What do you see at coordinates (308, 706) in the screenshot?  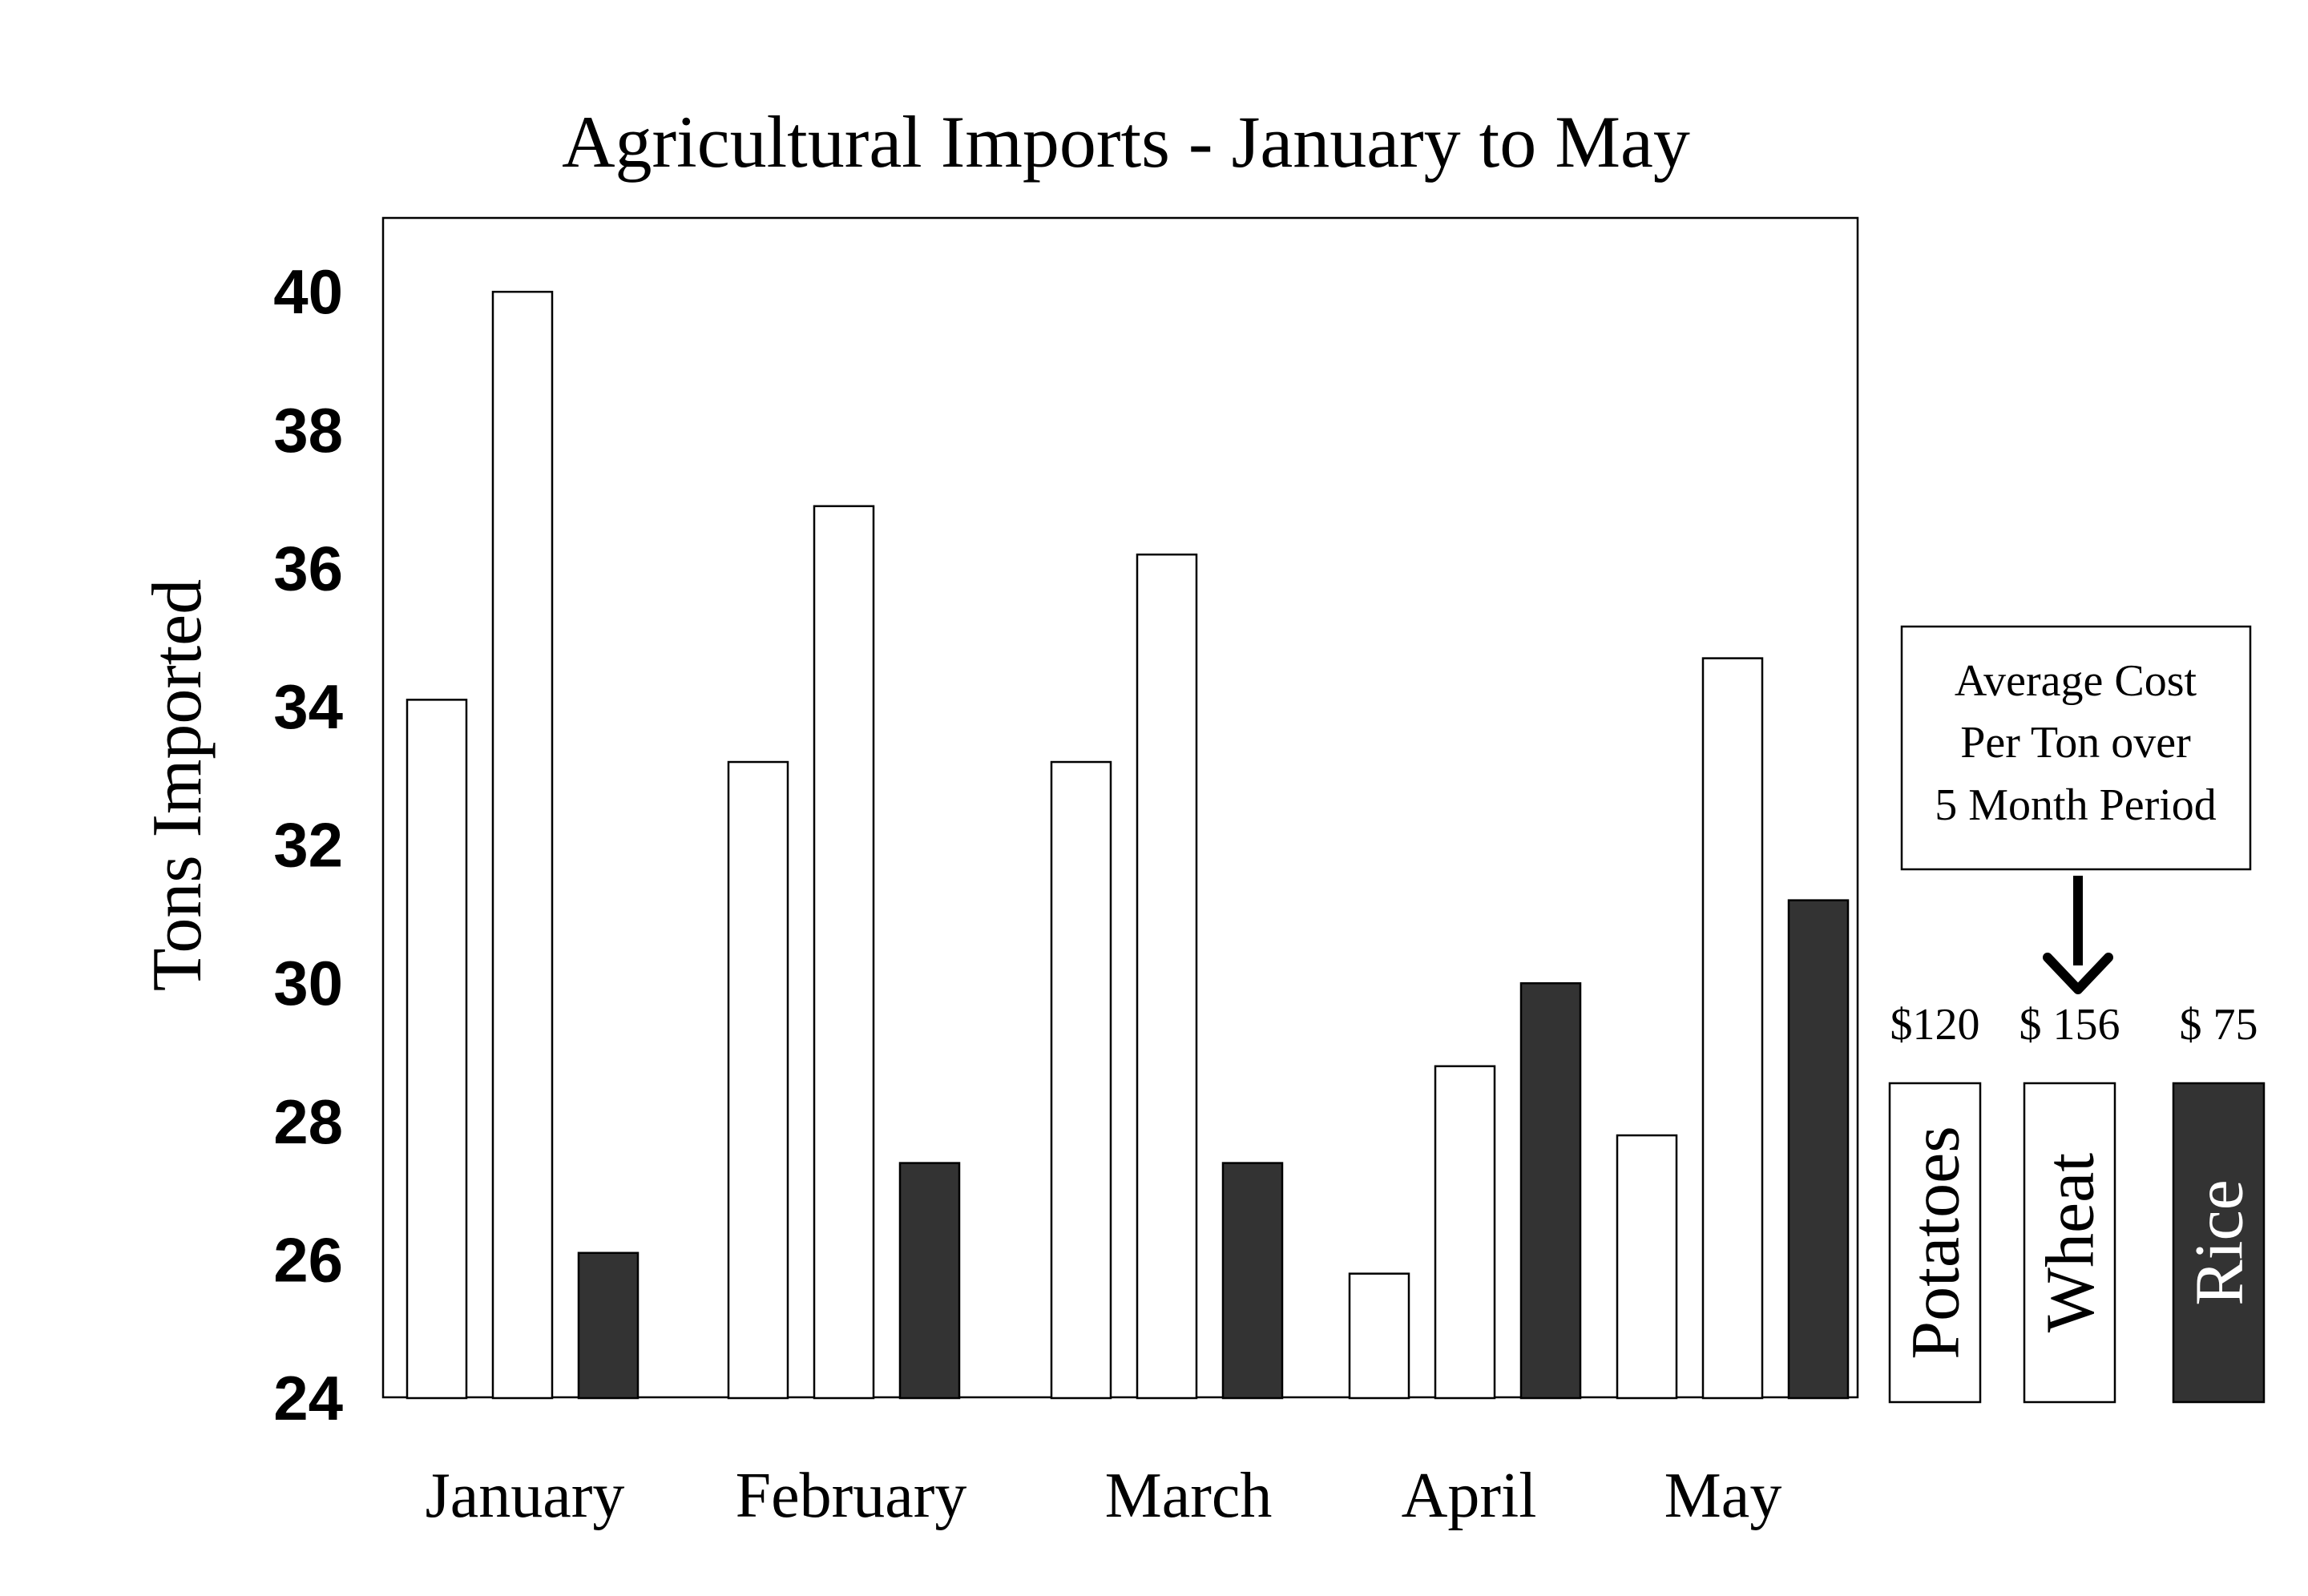 I see `y-tick-label: 34` at bounding box center [308, 706].